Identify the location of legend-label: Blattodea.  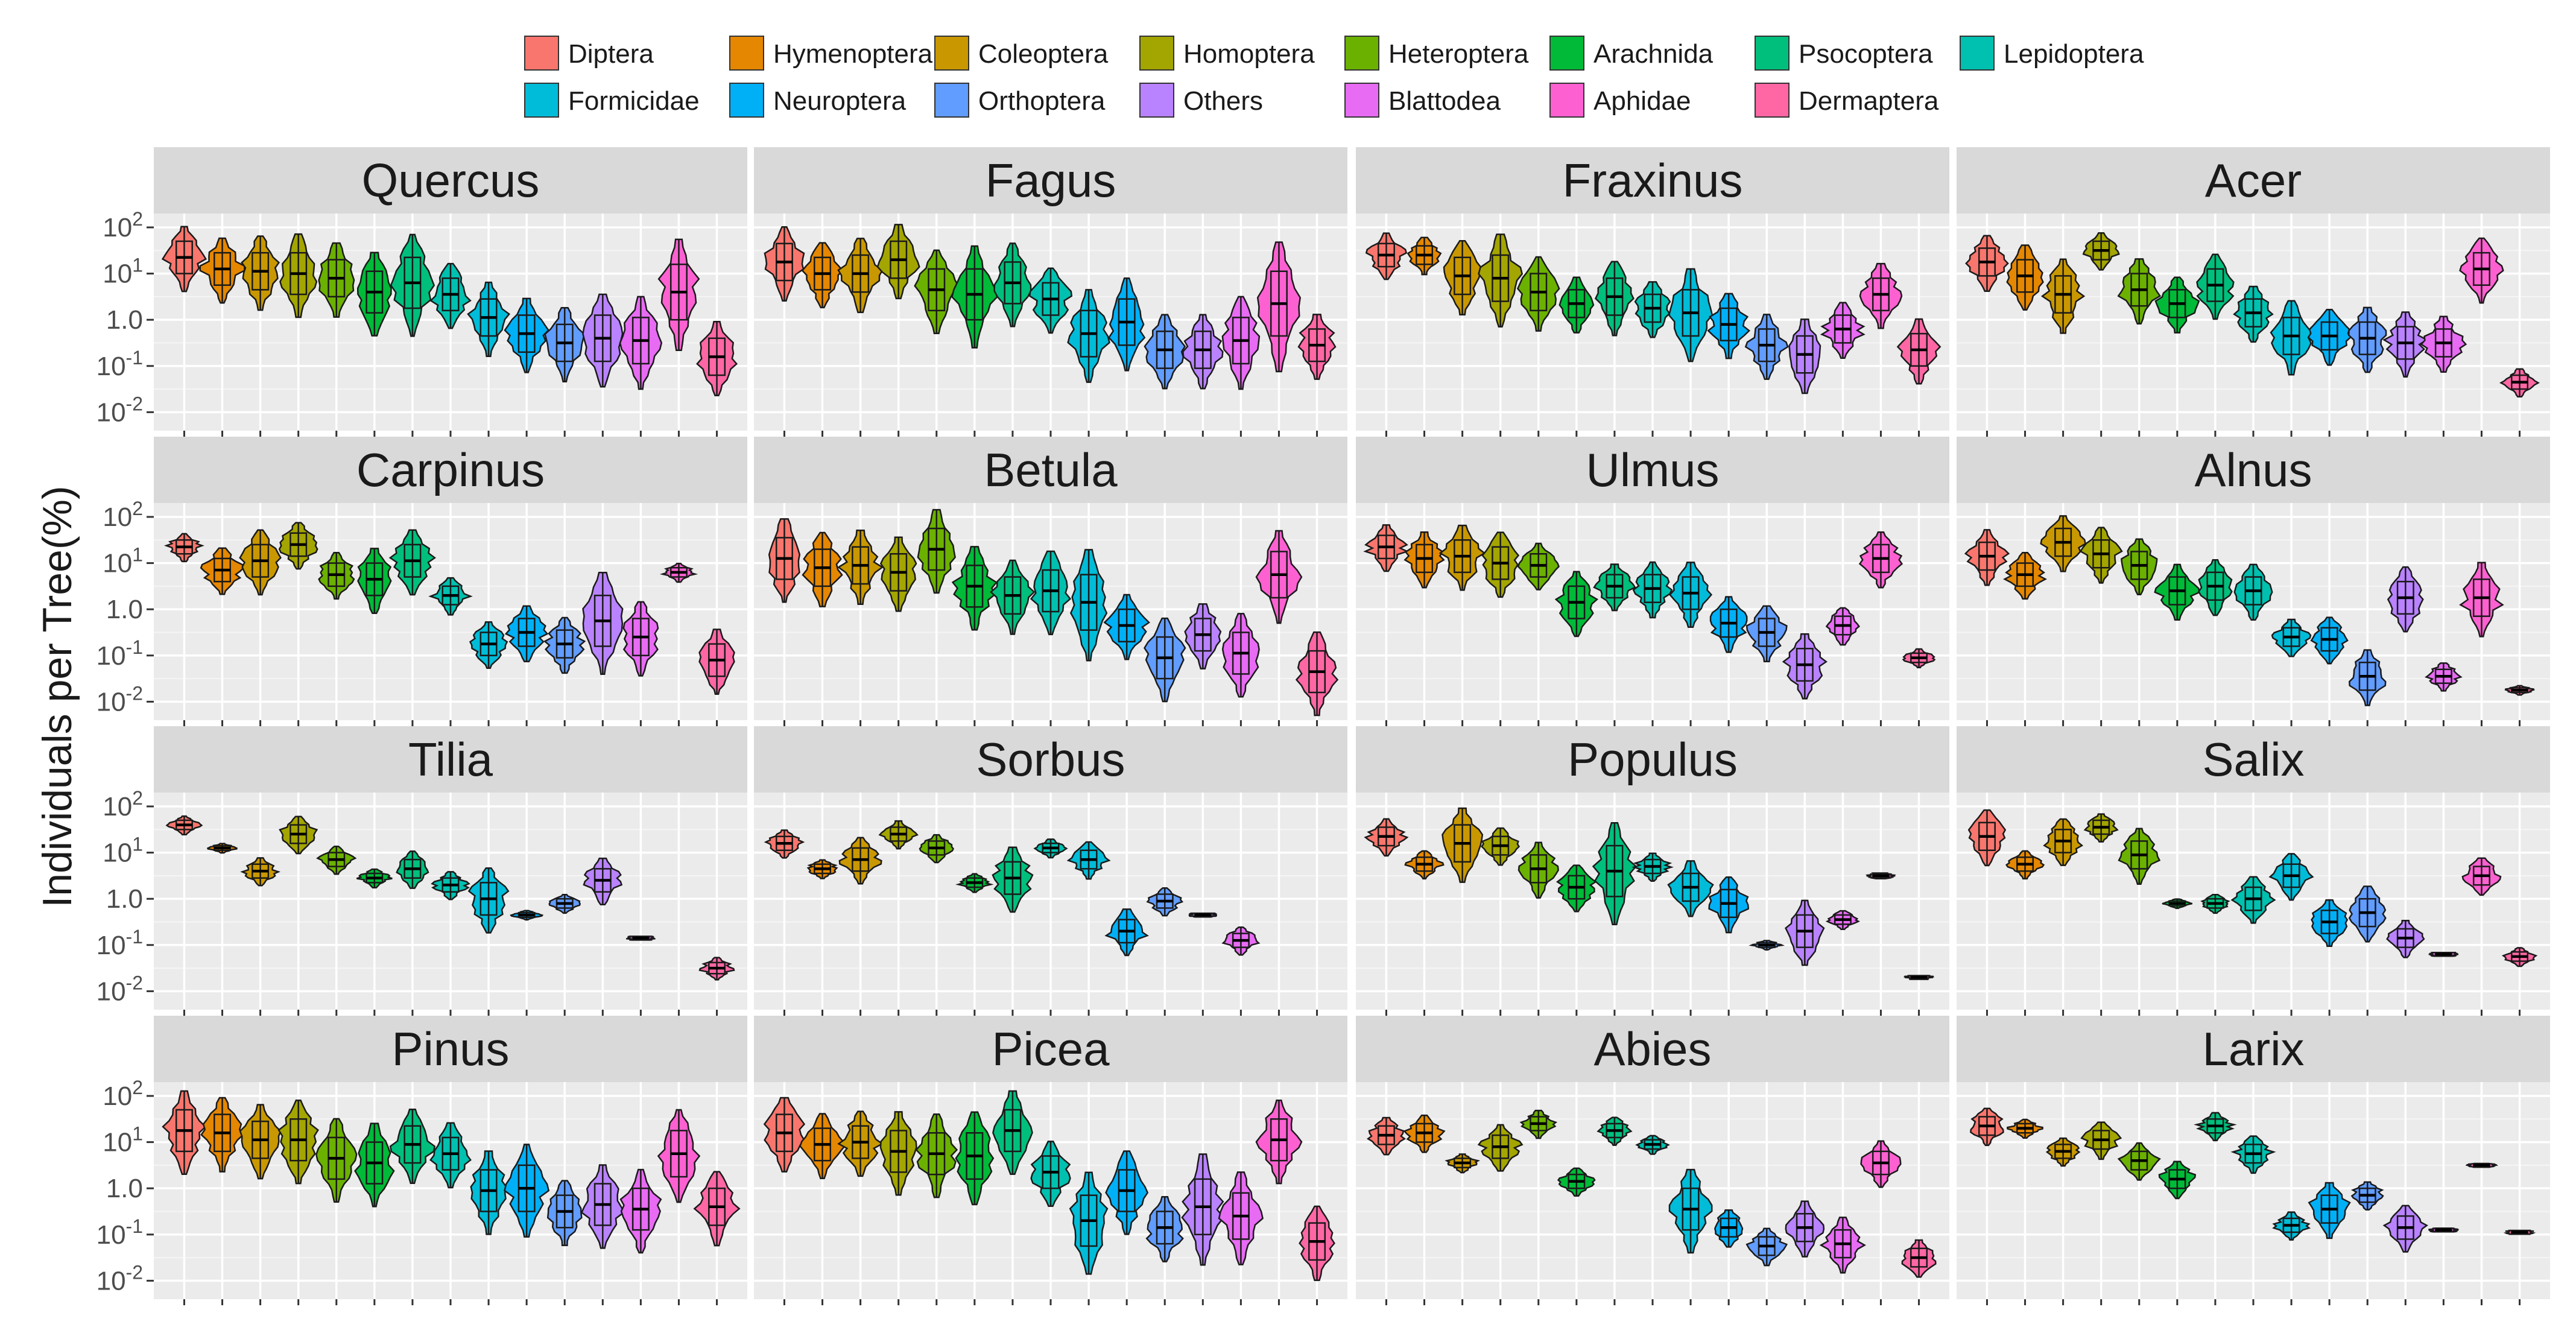
(1444, 101).